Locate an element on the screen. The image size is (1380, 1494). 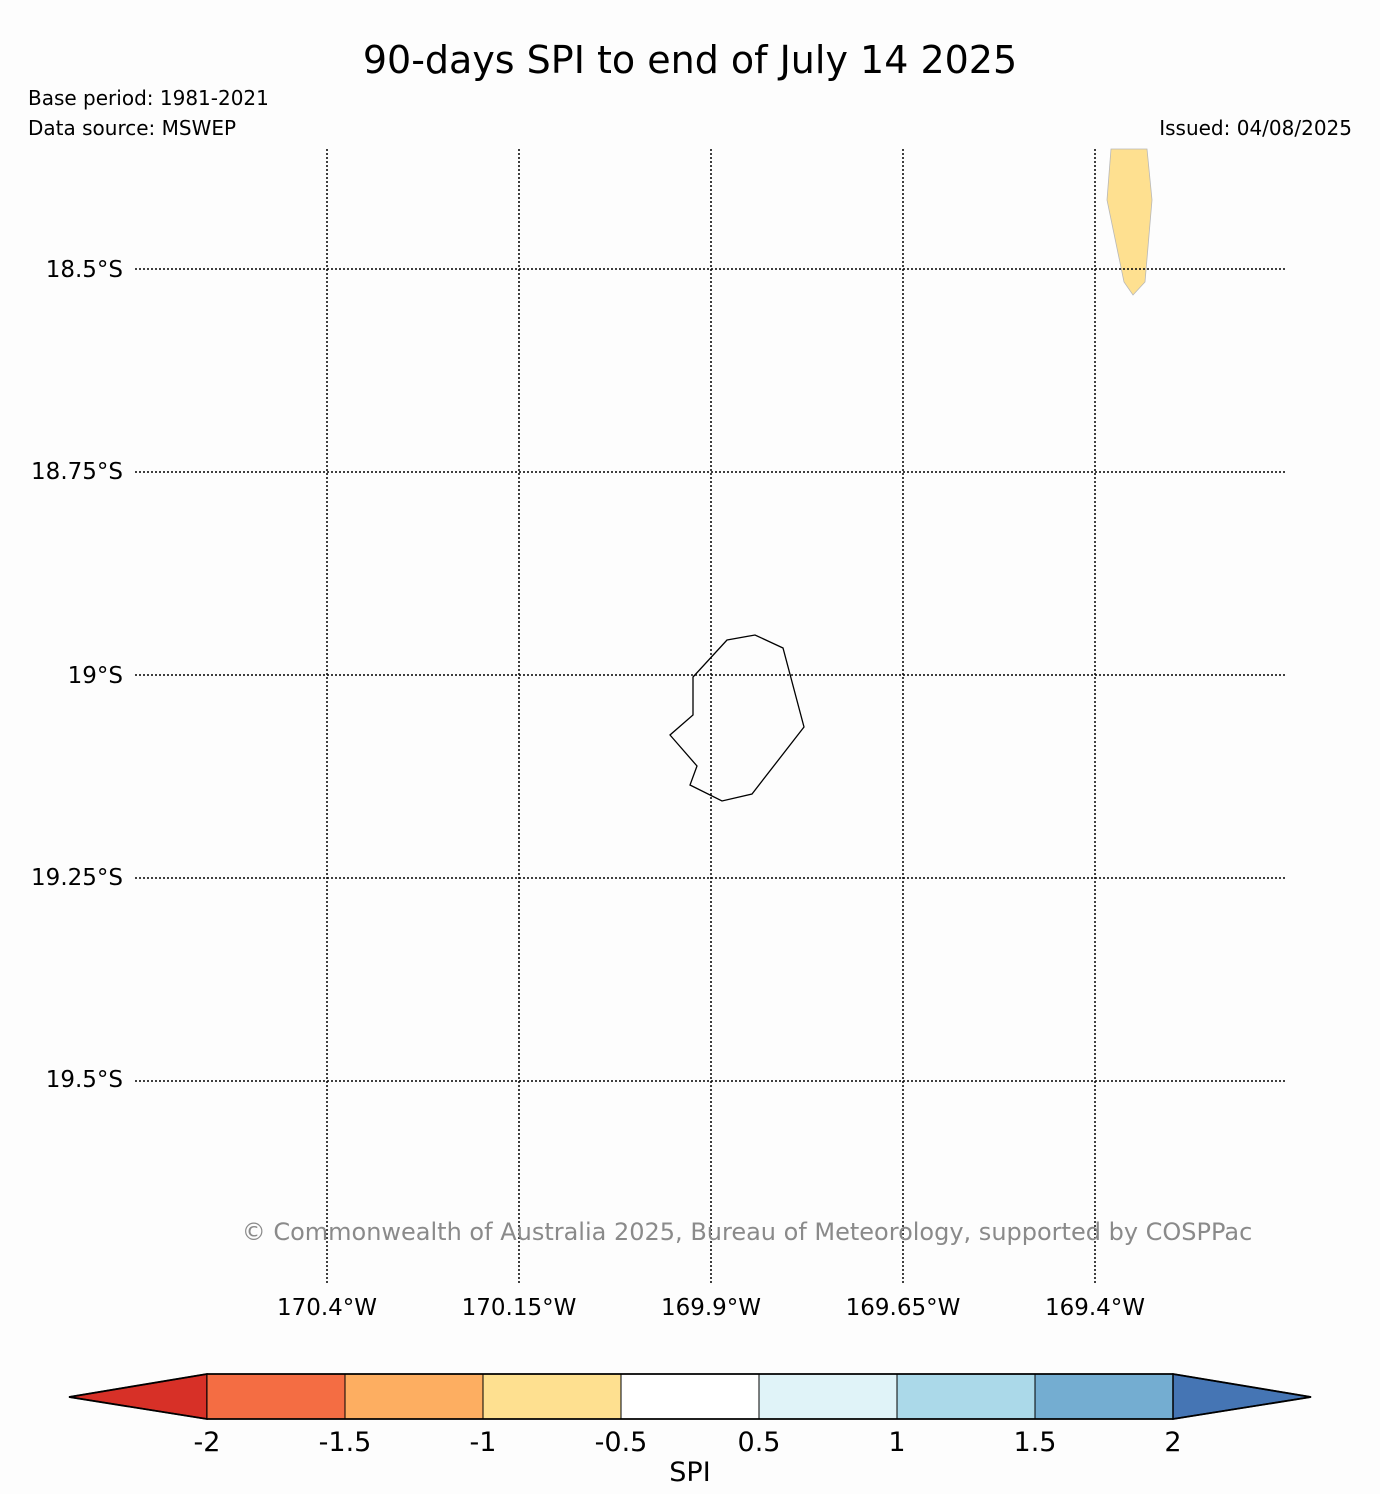
lon-label-5: 169.4°W is located at coordinates (1095, 1308).